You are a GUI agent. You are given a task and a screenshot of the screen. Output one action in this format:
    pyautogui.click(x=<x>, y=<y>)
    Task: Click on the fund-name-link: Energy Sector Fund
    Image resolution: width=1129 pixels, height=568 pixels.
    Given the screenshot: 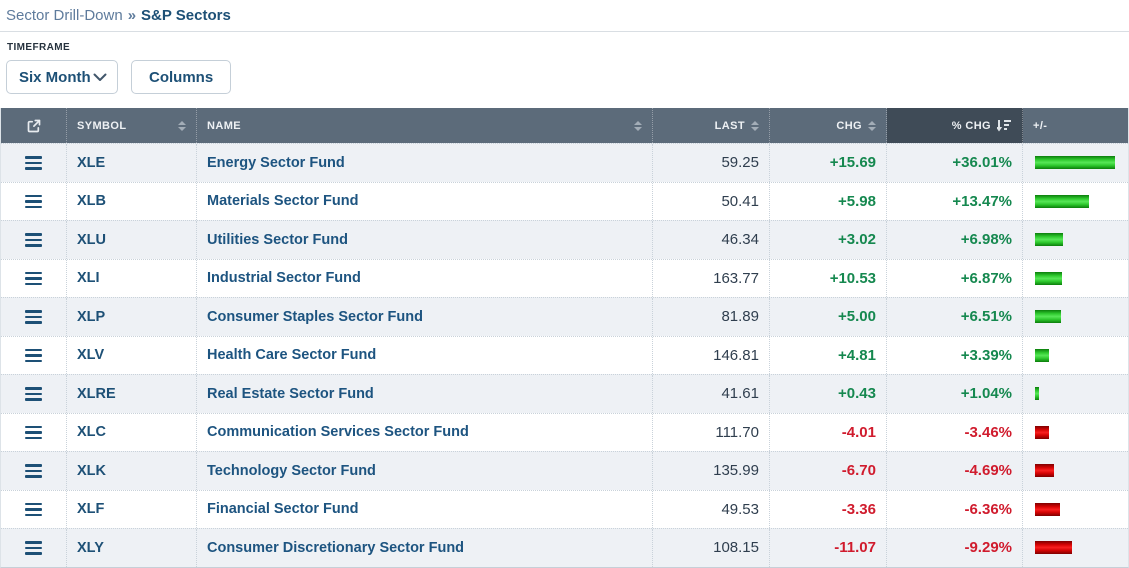 What is the action you would take?
    pyautogui.click(x=276, y=162)
    